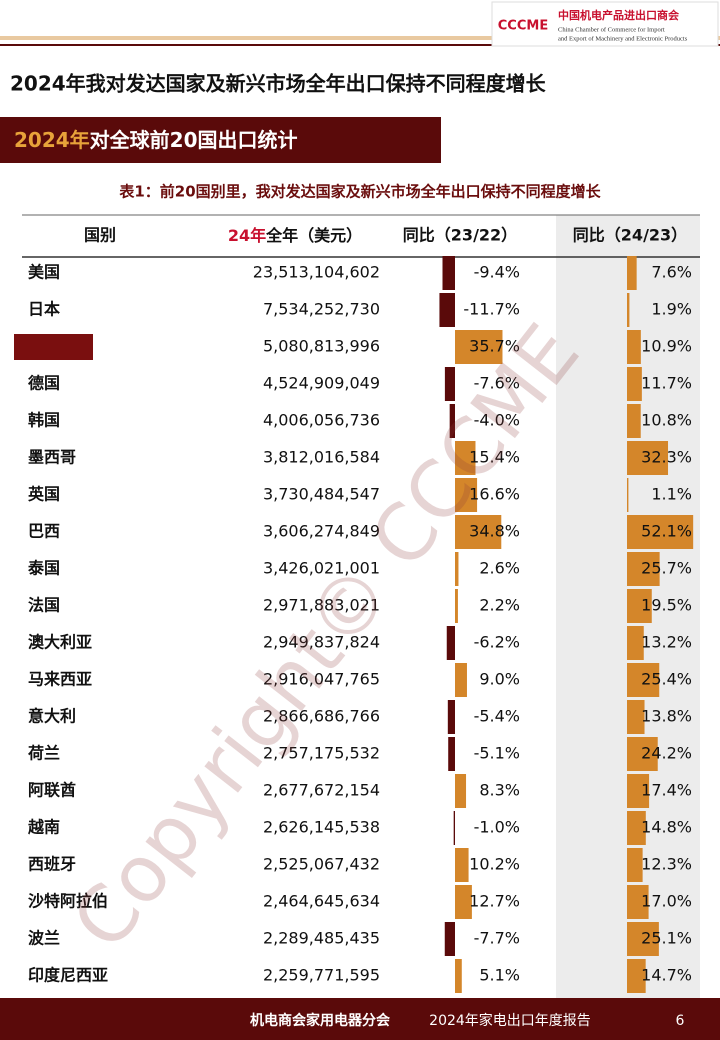  Describe the element at coordinates (666, 975) in the screenshot. I see `yoy-label: 14.7%` at that location.